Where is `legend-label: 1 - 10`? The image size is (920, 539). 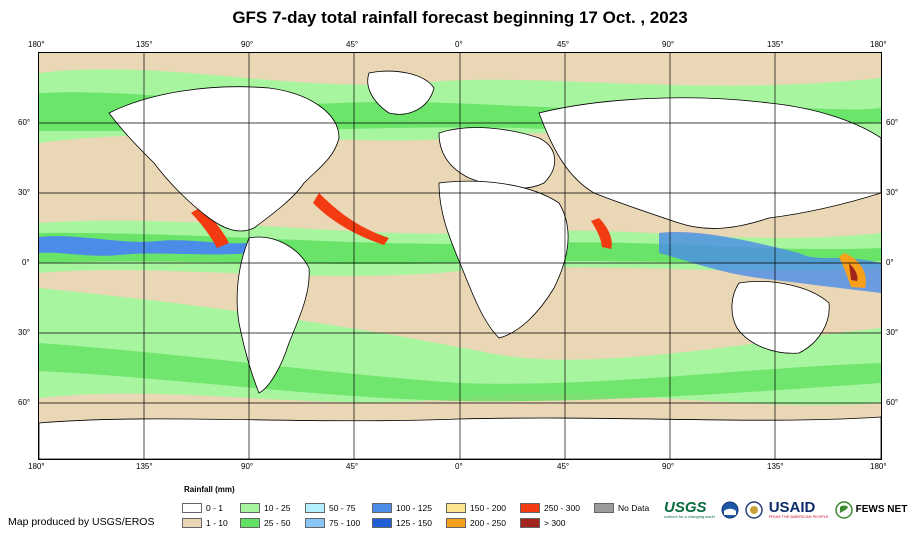 legend-label: 1 - 10 is located at coordinates (217, 523).